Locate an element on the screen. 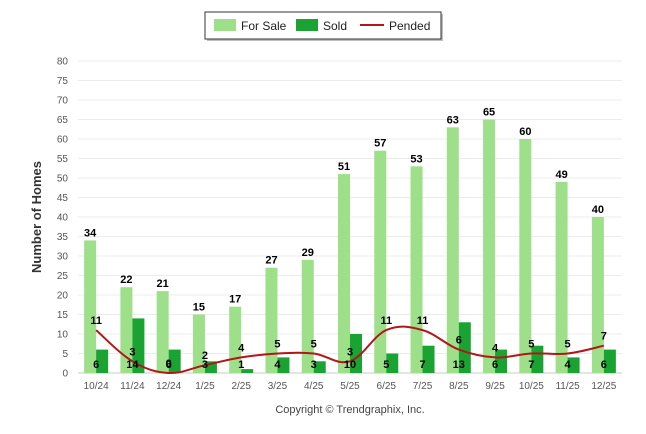  y-tick-label: 10 is located at coordinates (63, 335).